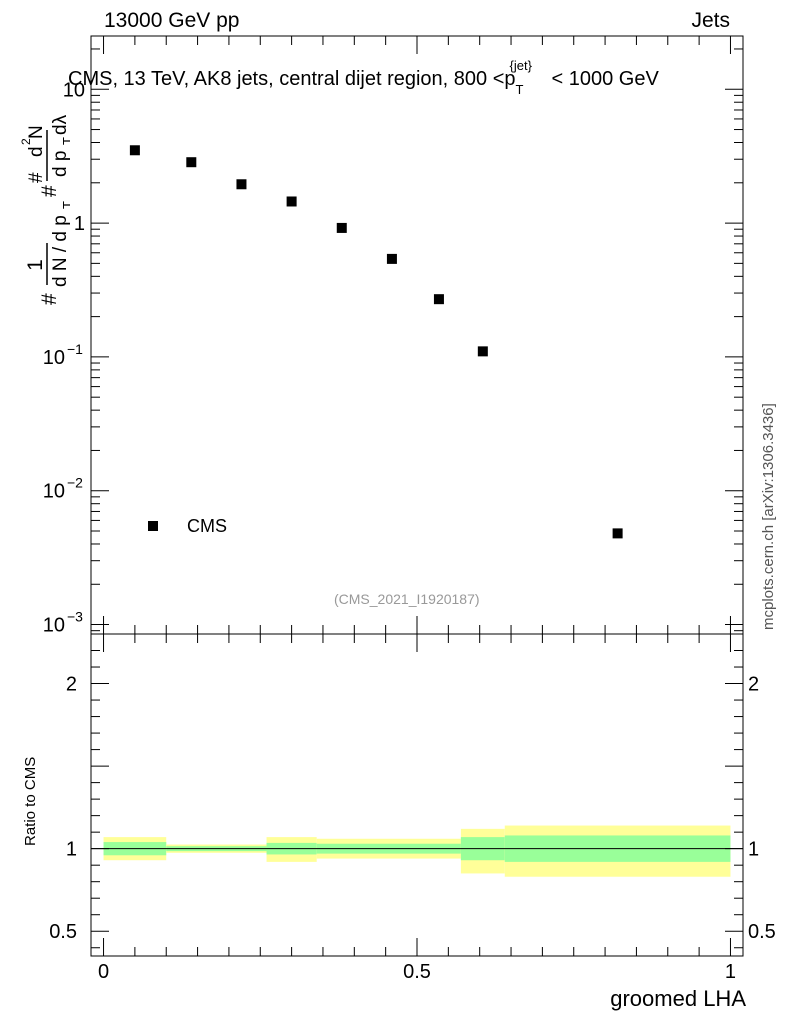  Describe the element at coordinates (71, 685) in the screenshot. I see `ratio-y-tick-label-left: 2` at that location.